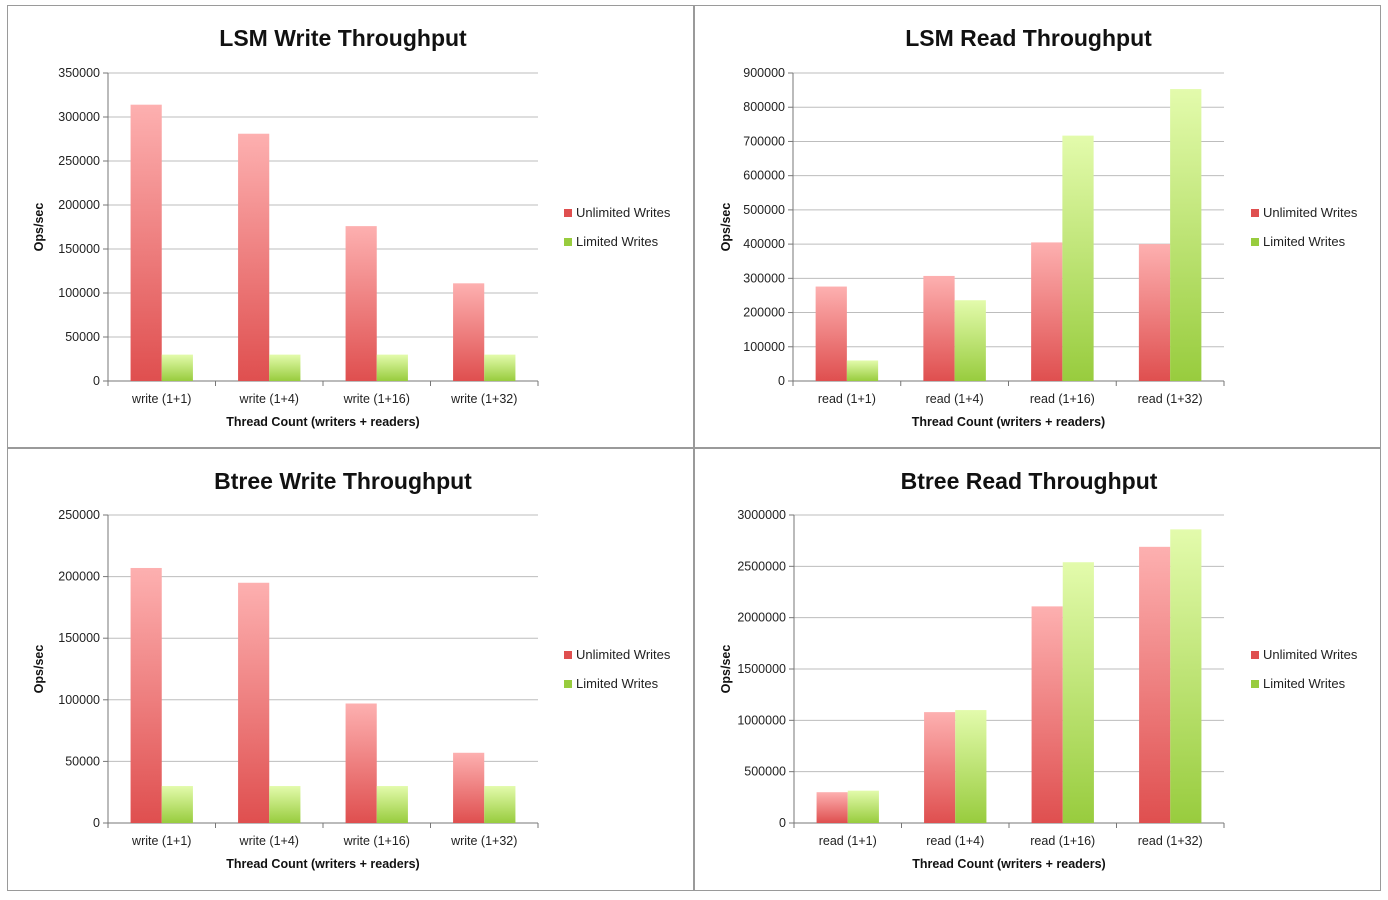 The width and height of the screenshot is (1388, 900). I want to click on y-tick-label: 900000, so click(764, 73).